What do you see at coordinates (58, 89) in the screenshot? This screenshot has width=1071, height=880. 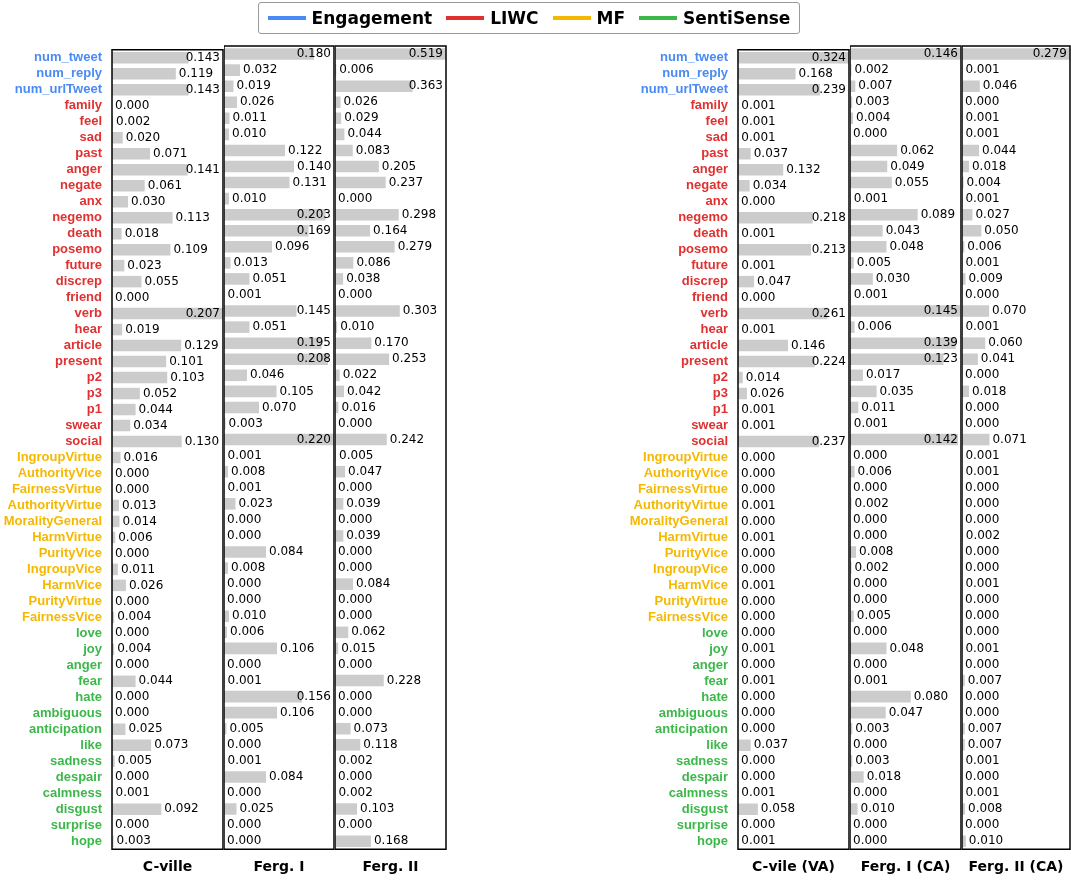 I see `y-tick-label: num_urlTweet` at bounding box center [58, 89].